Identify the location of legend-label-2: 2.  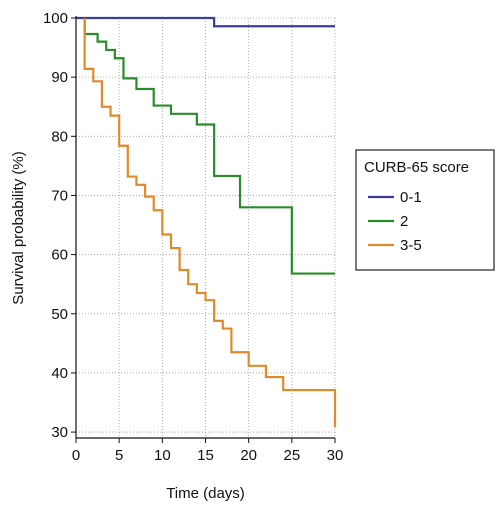
(404, 221).